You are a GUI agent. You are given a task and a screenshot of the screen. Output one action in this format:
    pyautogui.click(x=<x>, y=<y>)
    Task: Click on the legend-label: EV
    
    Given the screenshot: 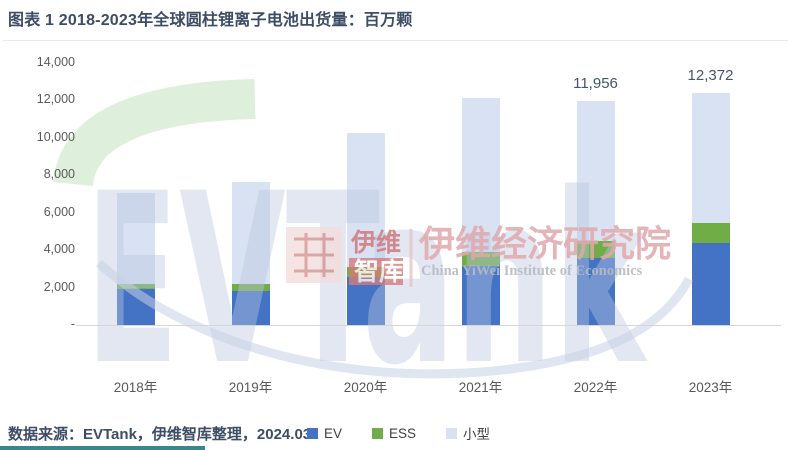 What is the action you would take?
    pyautogui.click(x=332, y=433)
    